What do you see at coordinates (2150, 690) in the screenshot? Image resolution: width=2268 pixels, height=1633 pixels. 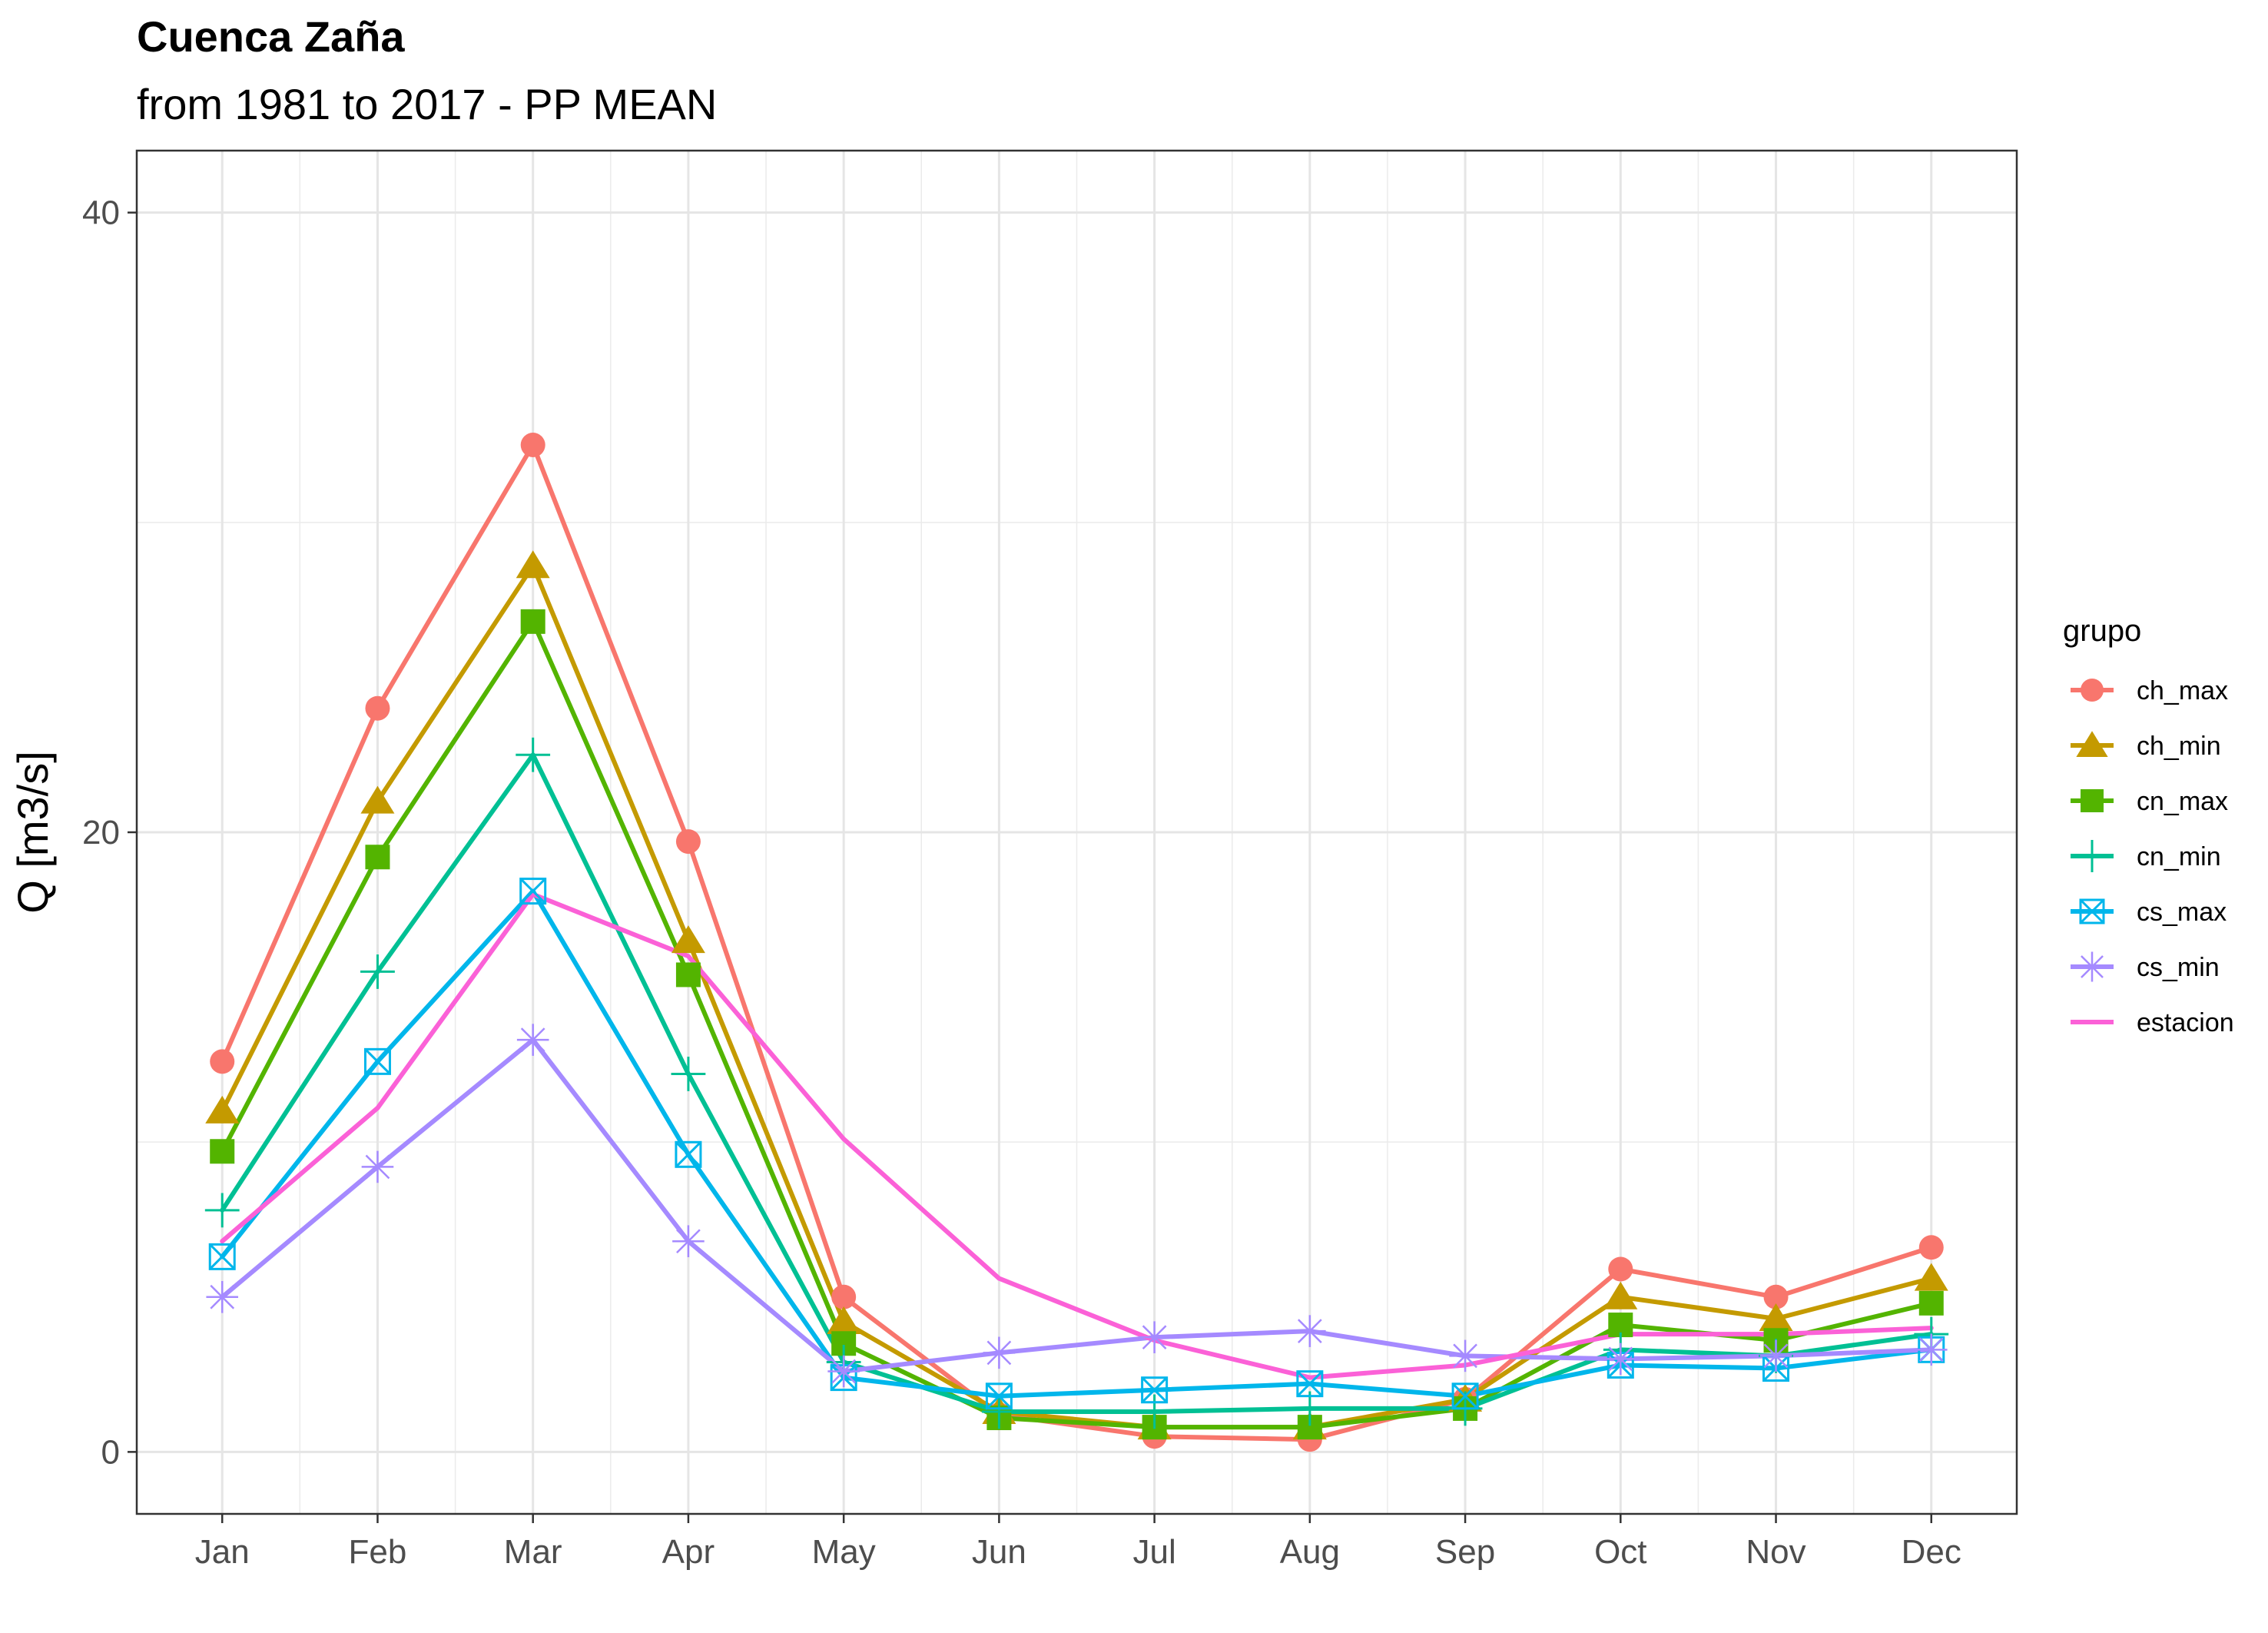 I see `legend-item-ch_max: ch_max` at bounding box center [2150, 690].